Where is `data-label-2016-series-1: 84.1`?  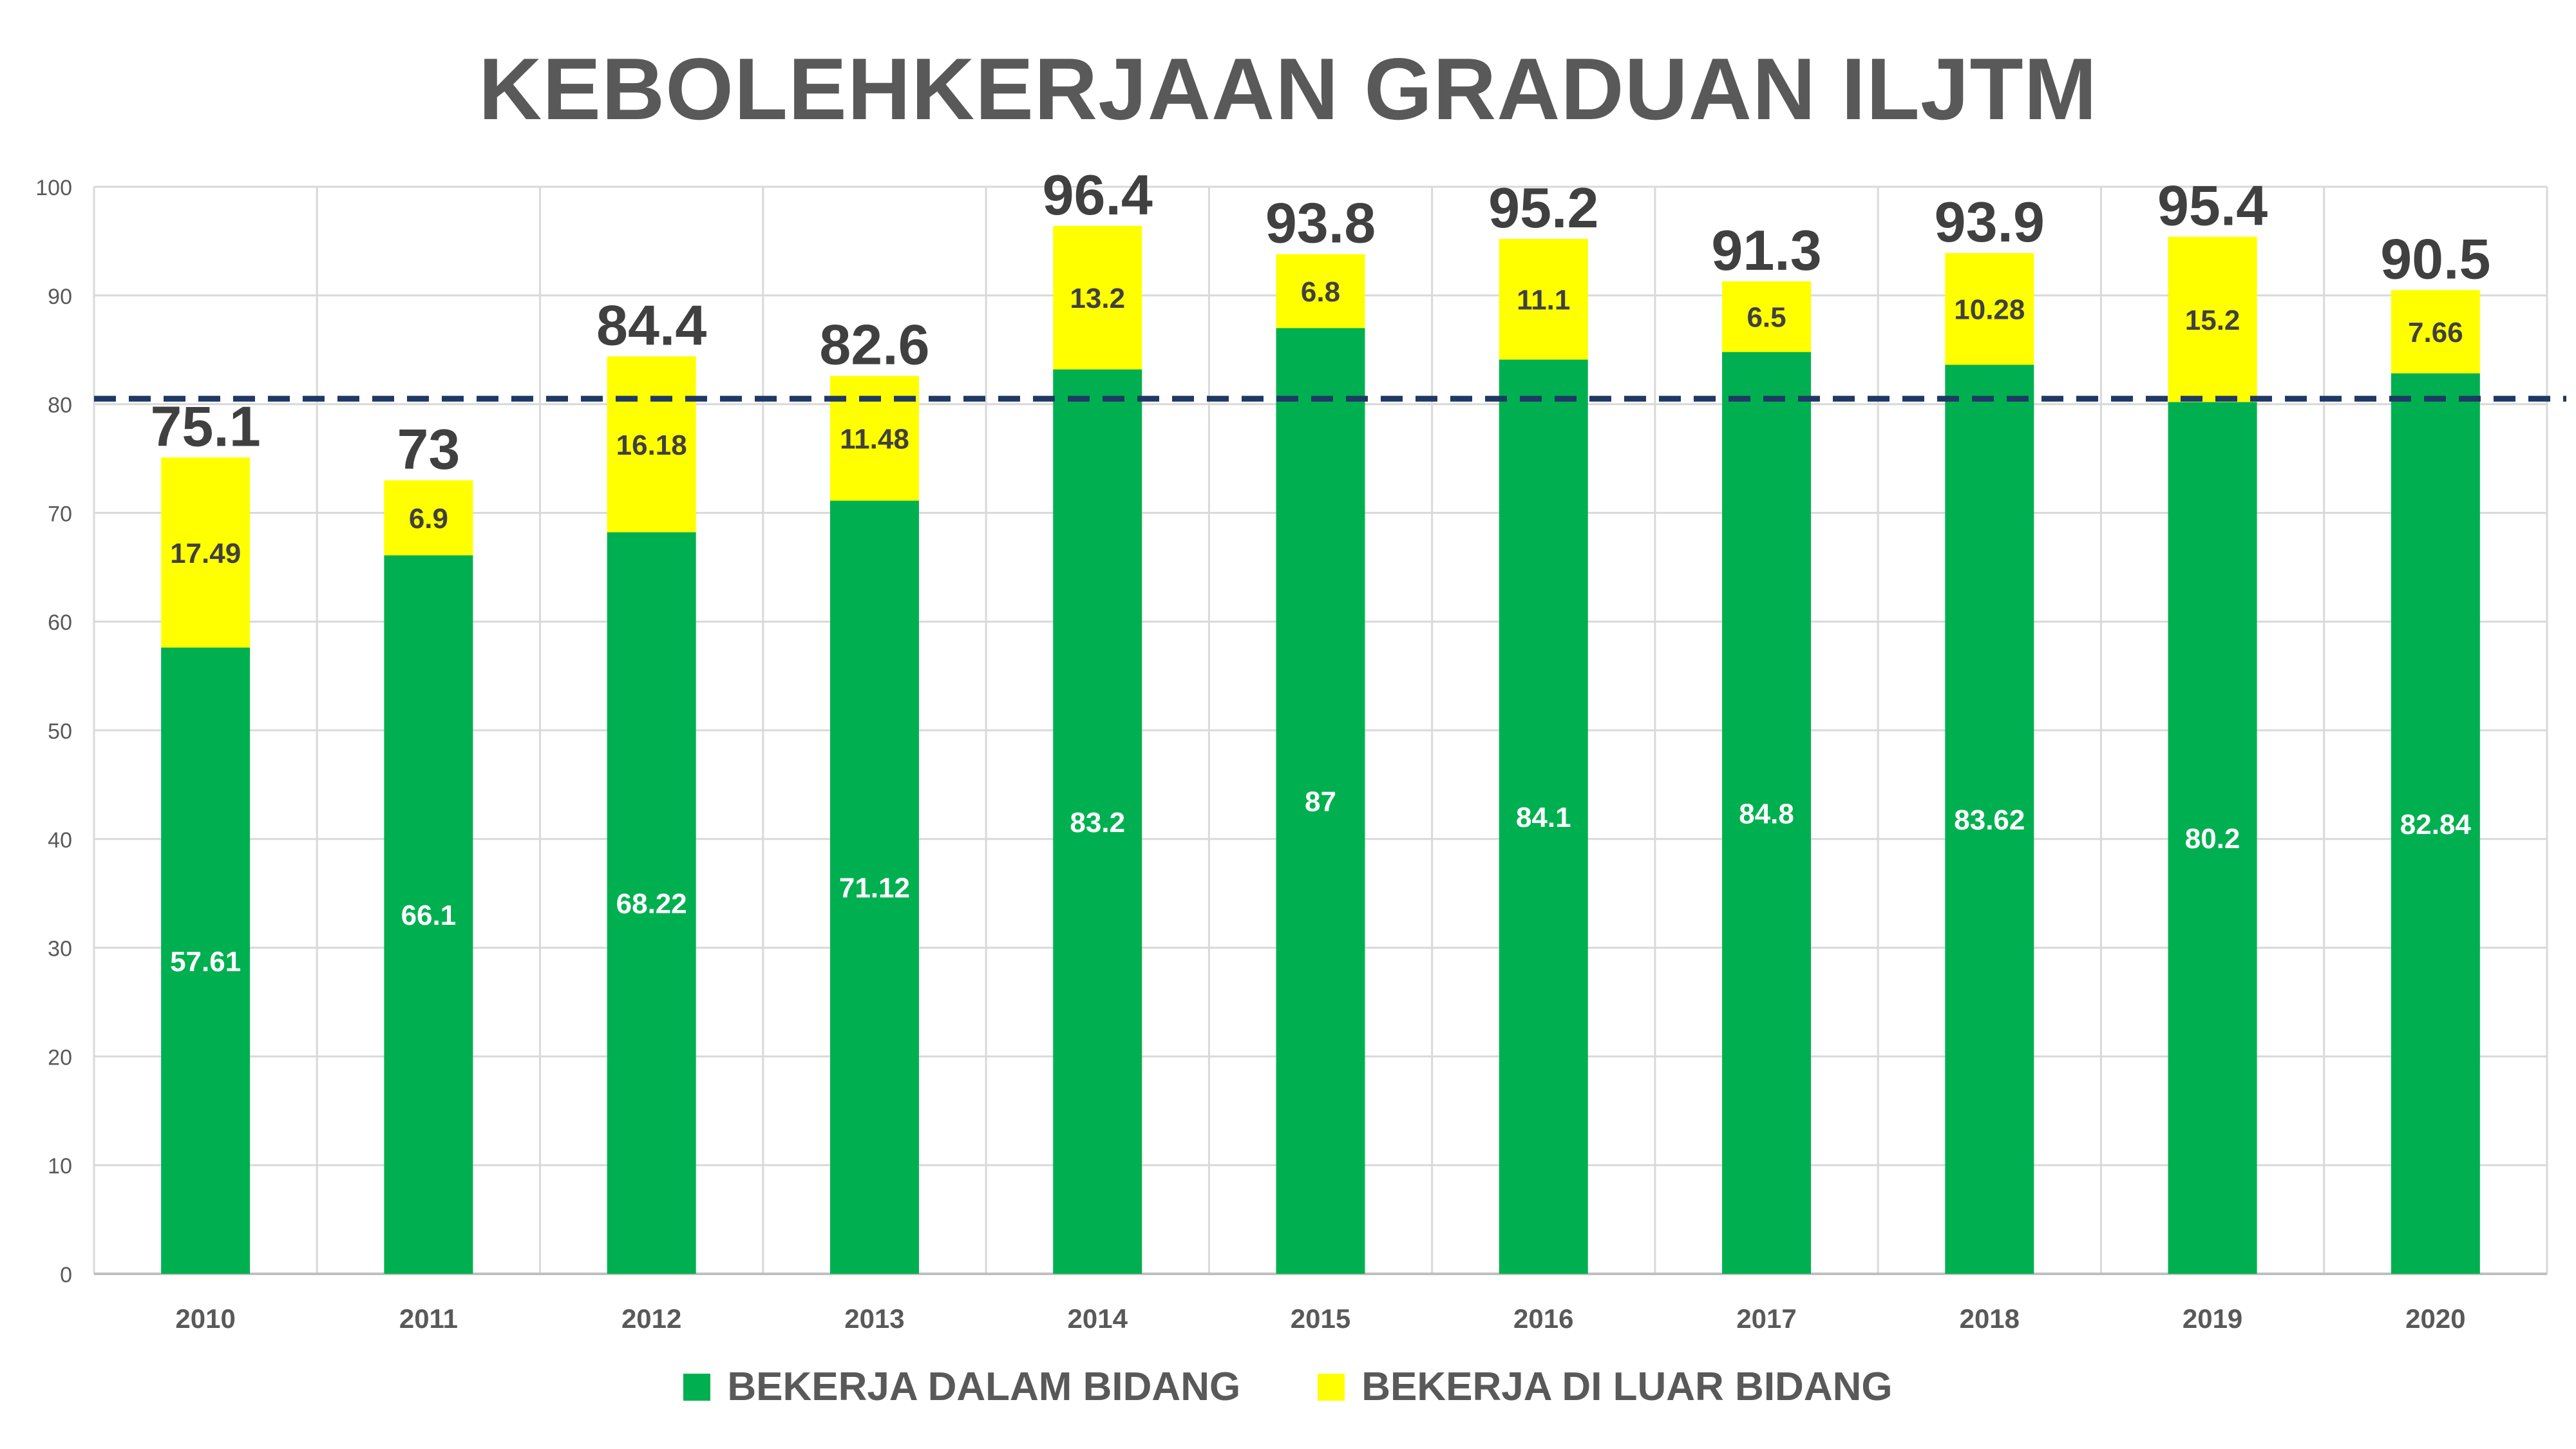 data-label-2016-series-1: 84.1 is located at coordinates (1543, 817).